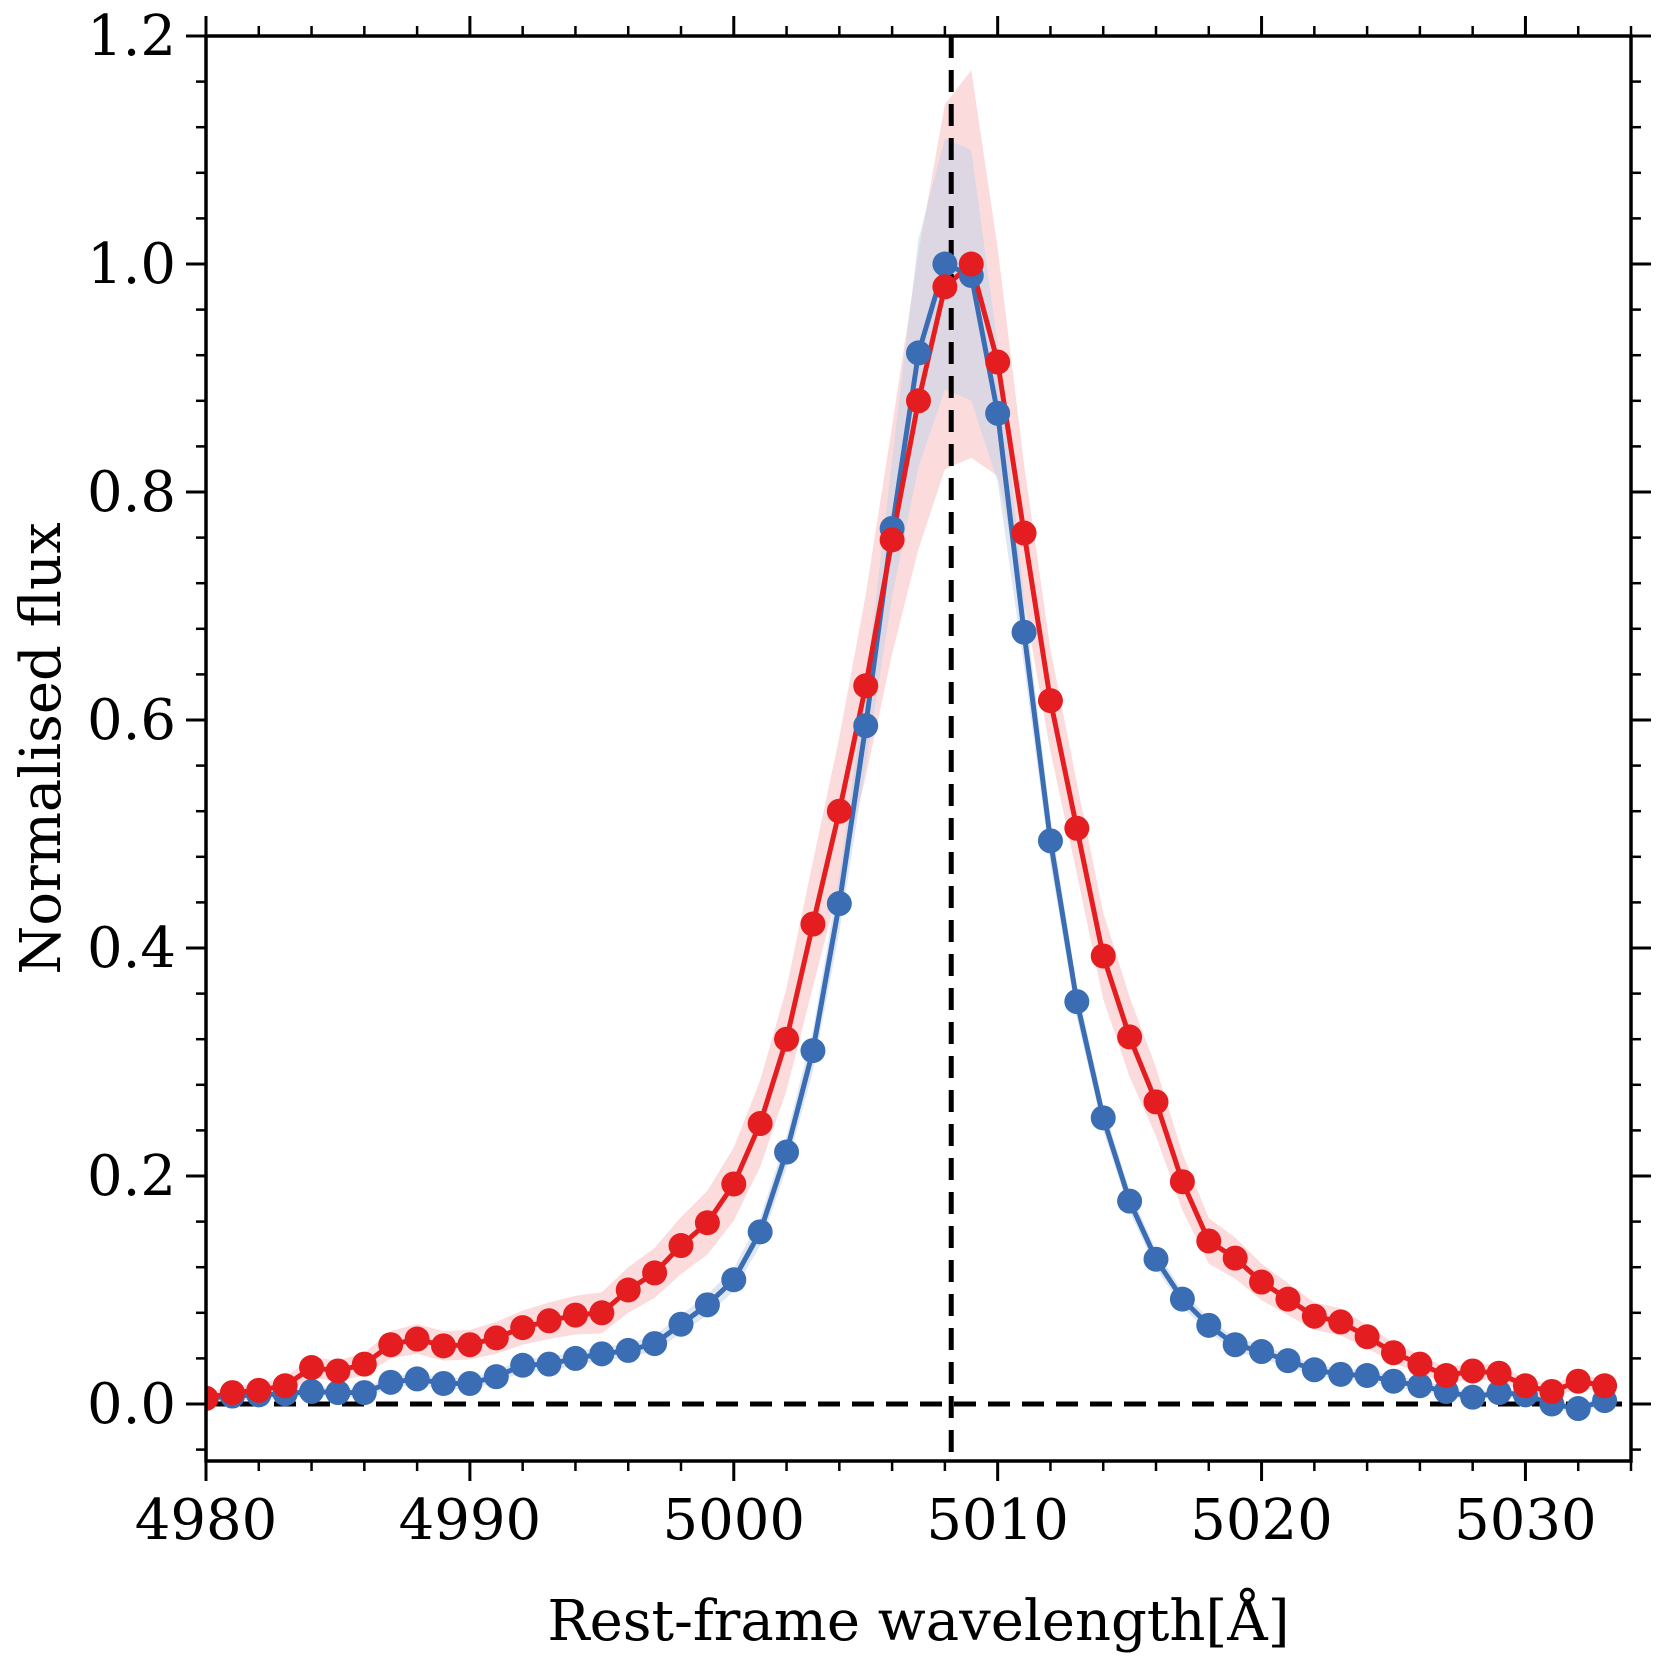 Image resolution: width=1661 pixels, height=1661 pixels. Describe the element at coordinates (997, 1520) in the screenshot. I see `x-tick-label: 5010` at that location.